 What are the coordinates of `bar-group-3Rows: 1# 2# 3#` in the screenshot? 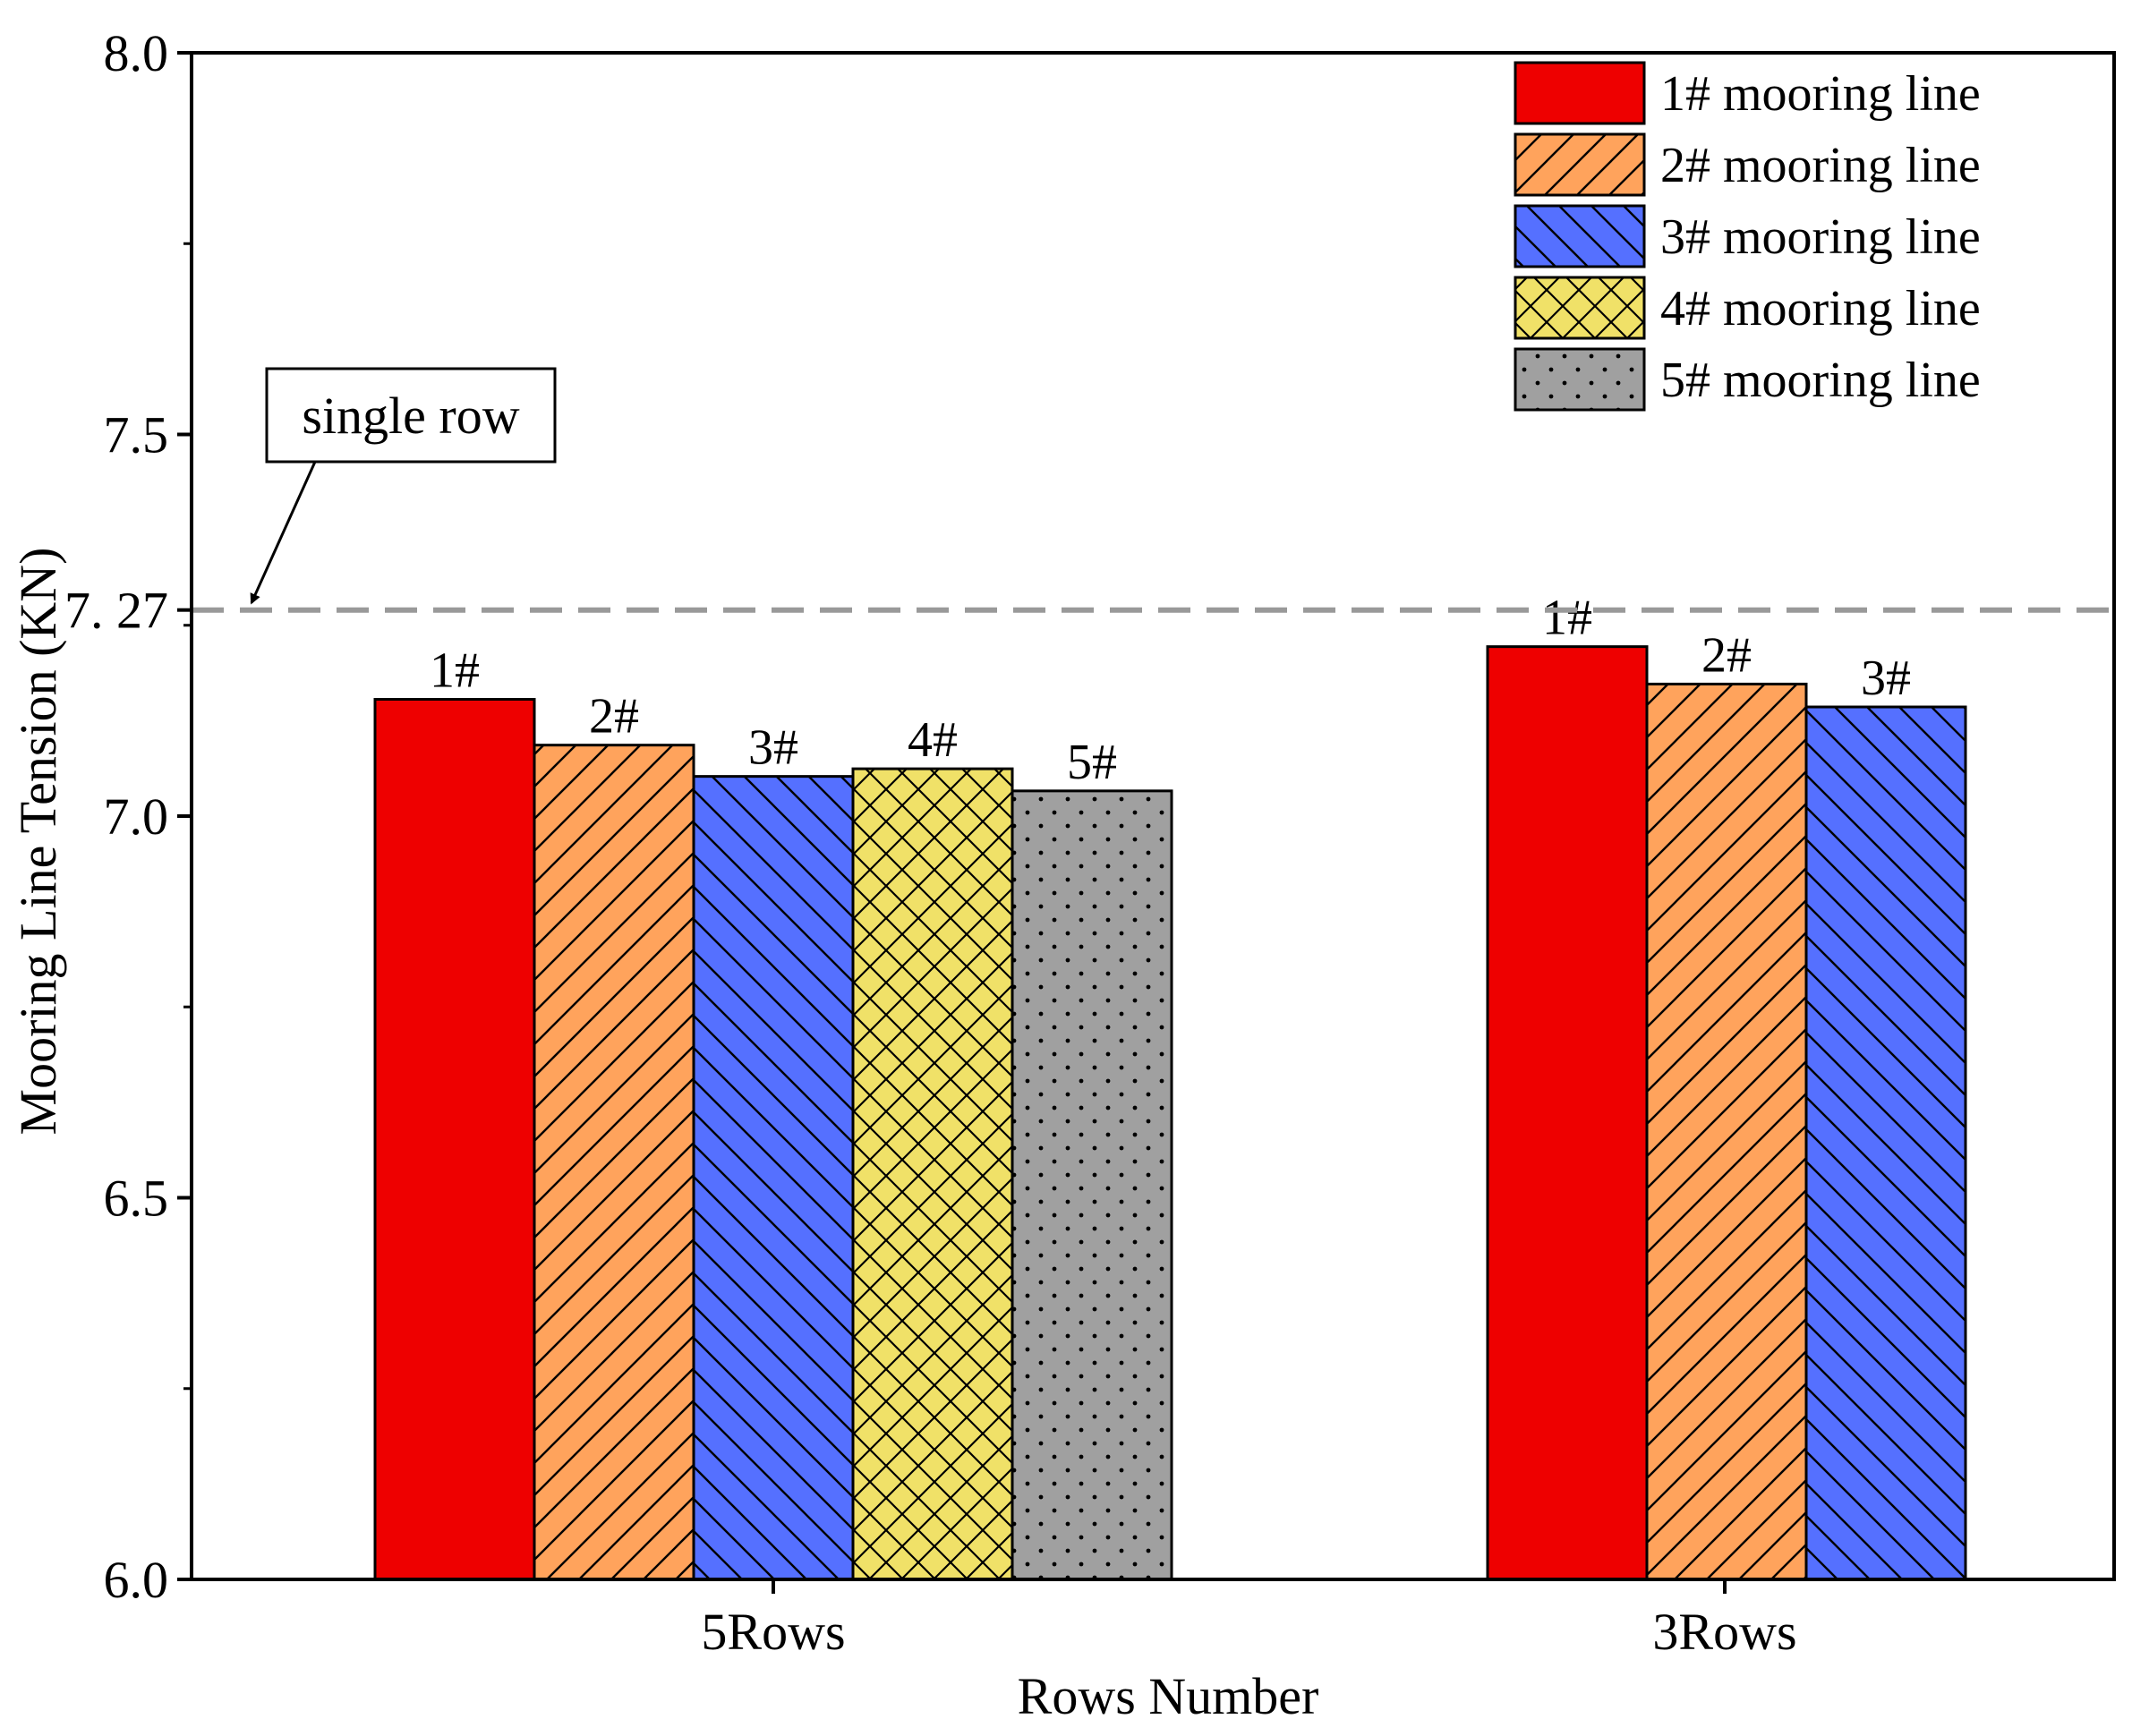 It's located at (1726, 1086).